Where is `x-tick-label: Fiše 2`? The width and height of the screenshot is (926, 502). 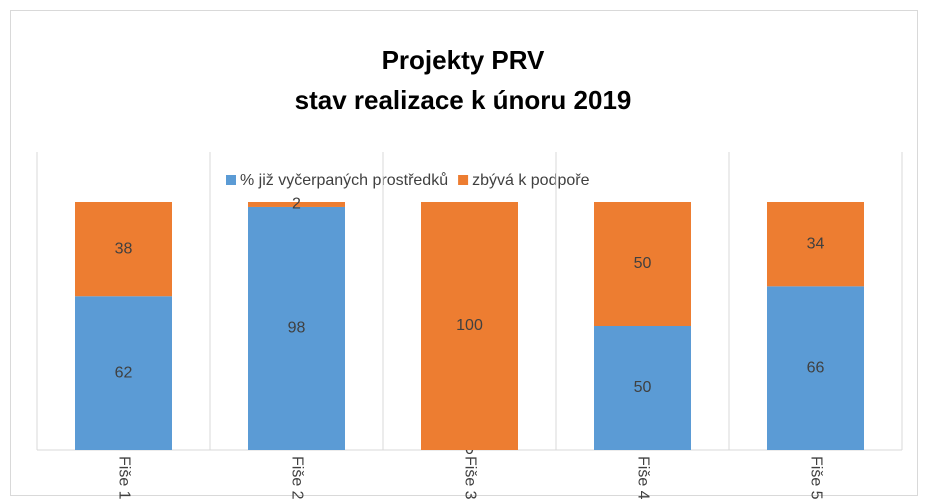
x-tick-label: Fiše 2 is located at coordinates (296, 478).